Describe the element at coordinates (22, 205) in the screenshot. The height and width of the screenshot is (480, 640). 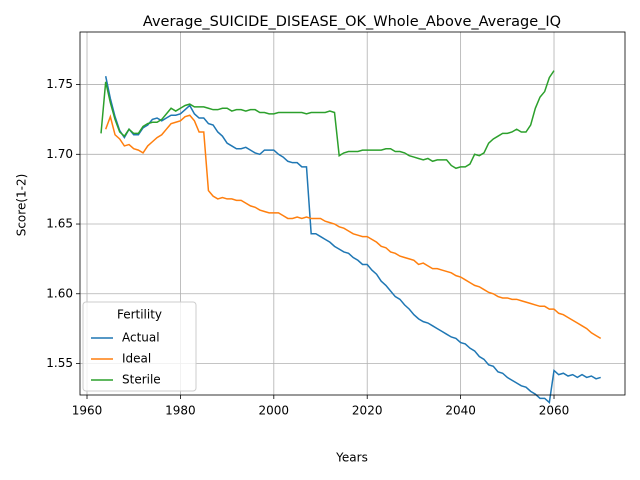
I see `y-axis-label: Score(1-2)` at that location.